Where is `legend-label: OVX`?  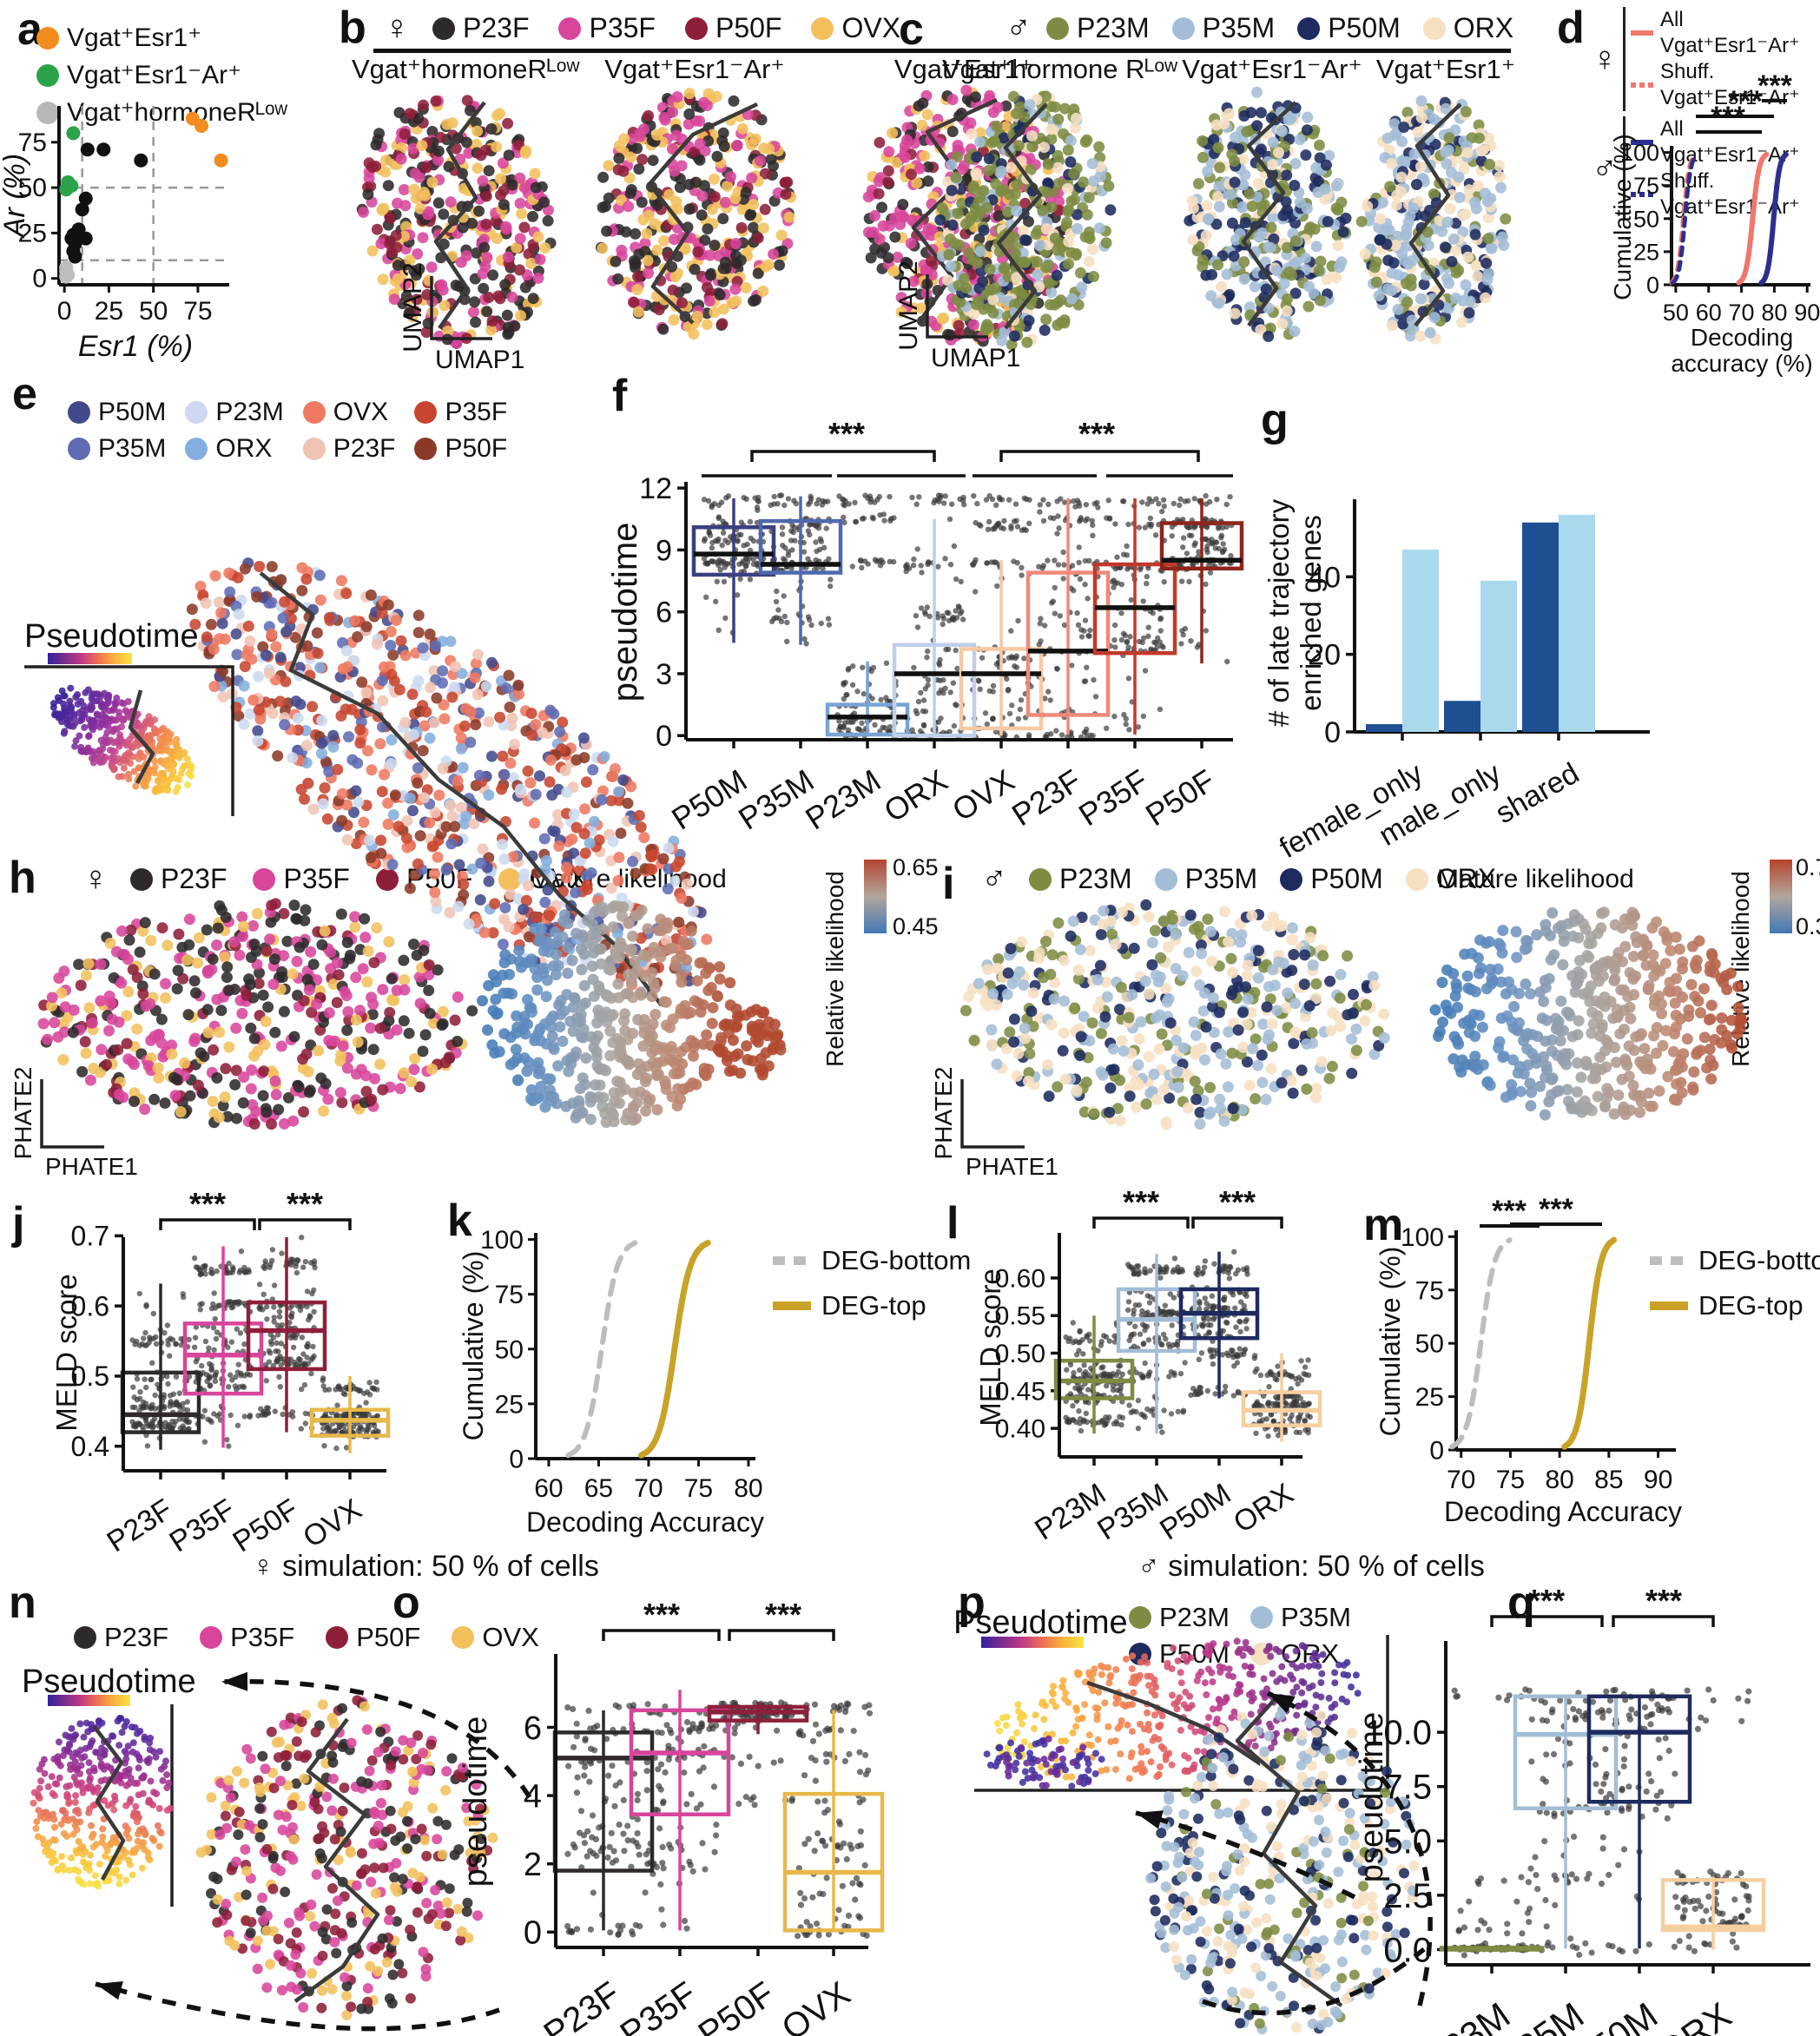 legend-label: OVX is located at coordinates (361, 412).